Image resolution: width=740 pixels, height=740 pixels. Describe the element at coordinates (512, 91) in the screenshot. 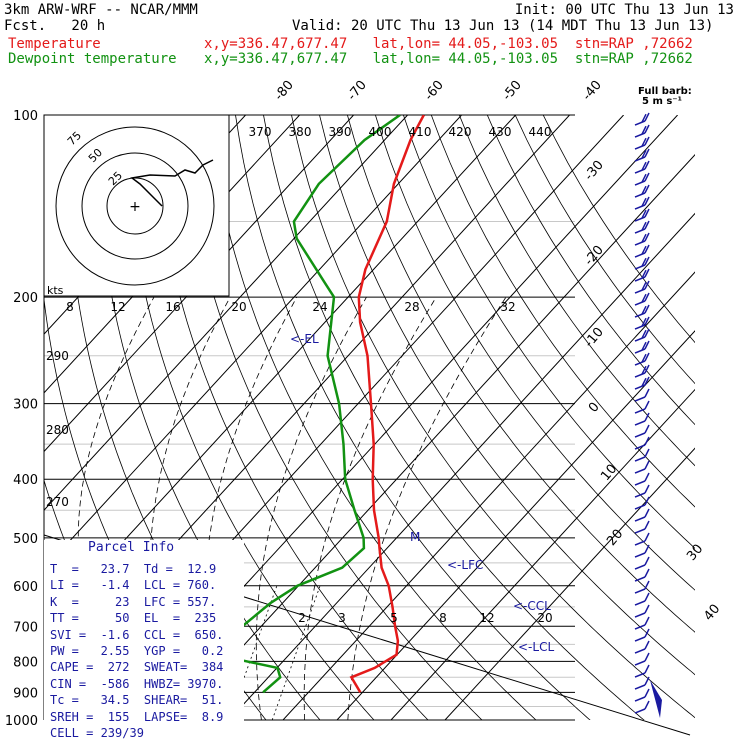

I see `isotherm-label: -50` at that location.